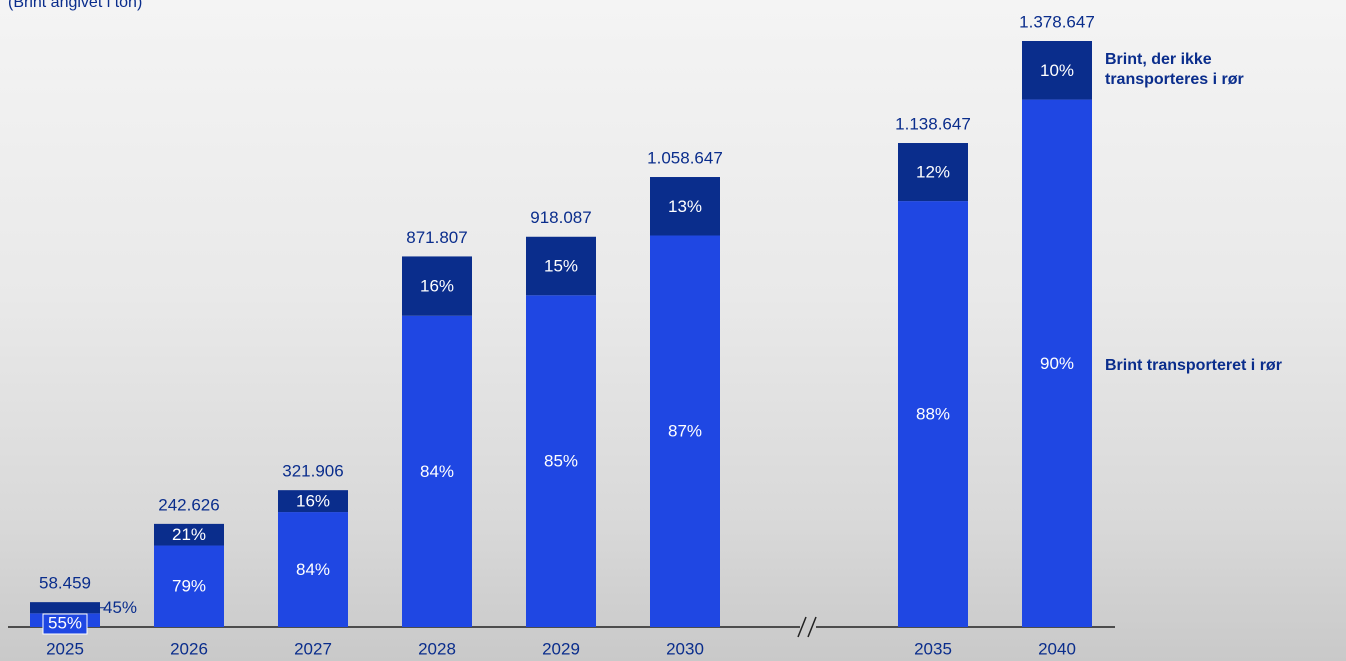 Image resolution: width=1346 pixels, height=661 pixels. Describe the element at coordinates (561, 648) in the screenshot. I see `x-tick-label: 2029` at that location.